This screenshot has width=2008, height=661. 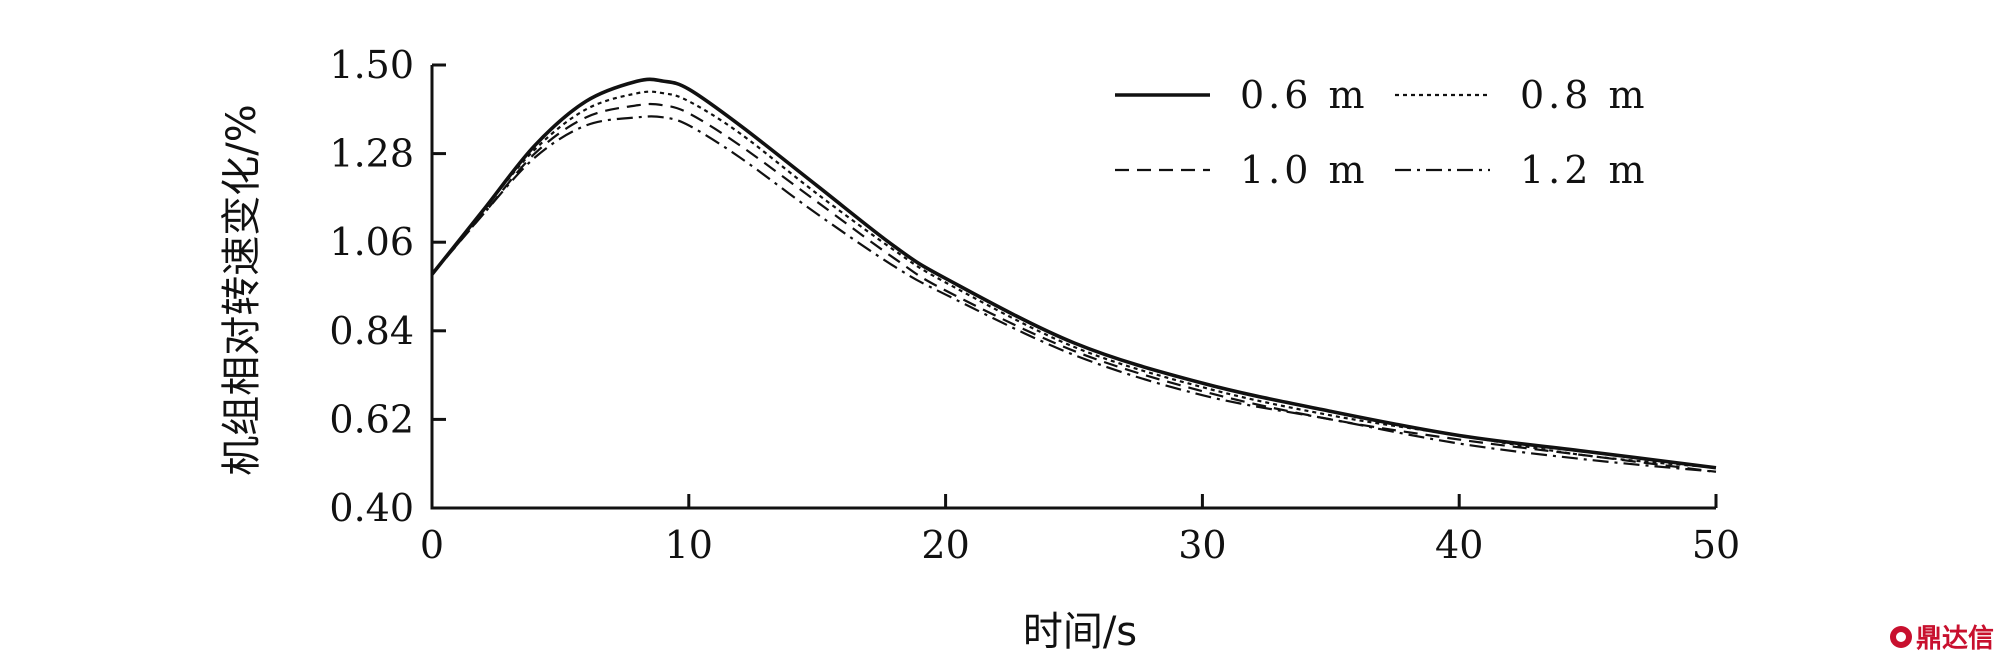 I want to click on y-tick-label: 0.84, so click(x=371, y=331).